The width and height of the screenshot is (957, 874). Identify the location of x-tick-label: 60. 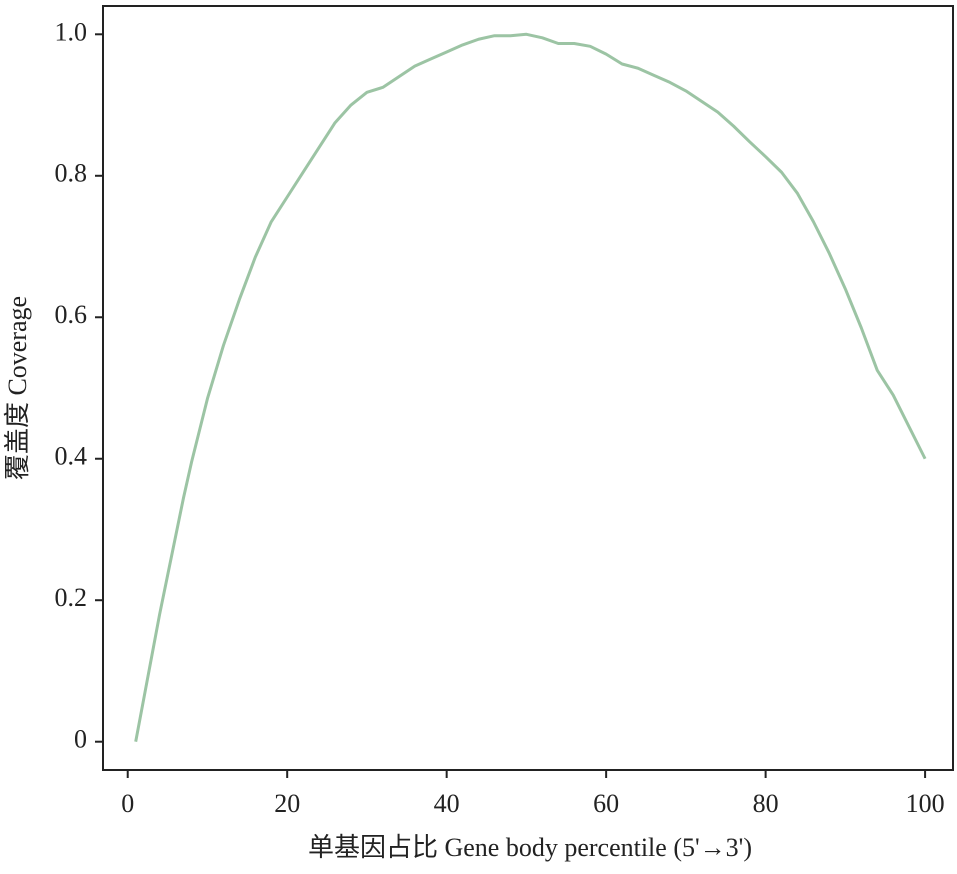
(606, 803).